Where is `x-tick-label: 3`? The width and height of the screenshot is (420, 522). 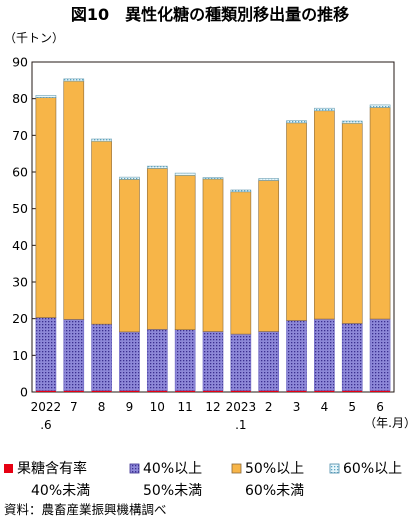 x-tick-label: 3 is located at coordinates (297, 407).